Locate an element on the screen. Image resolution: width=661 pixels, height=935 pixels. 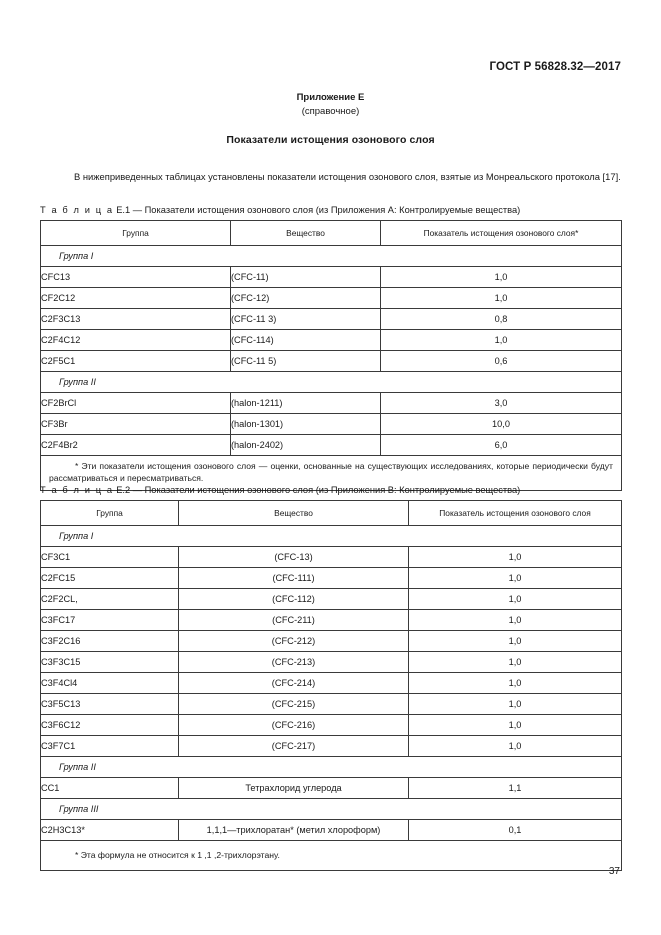
cell-odp: 0,8 is located at coordinates (501, 319).